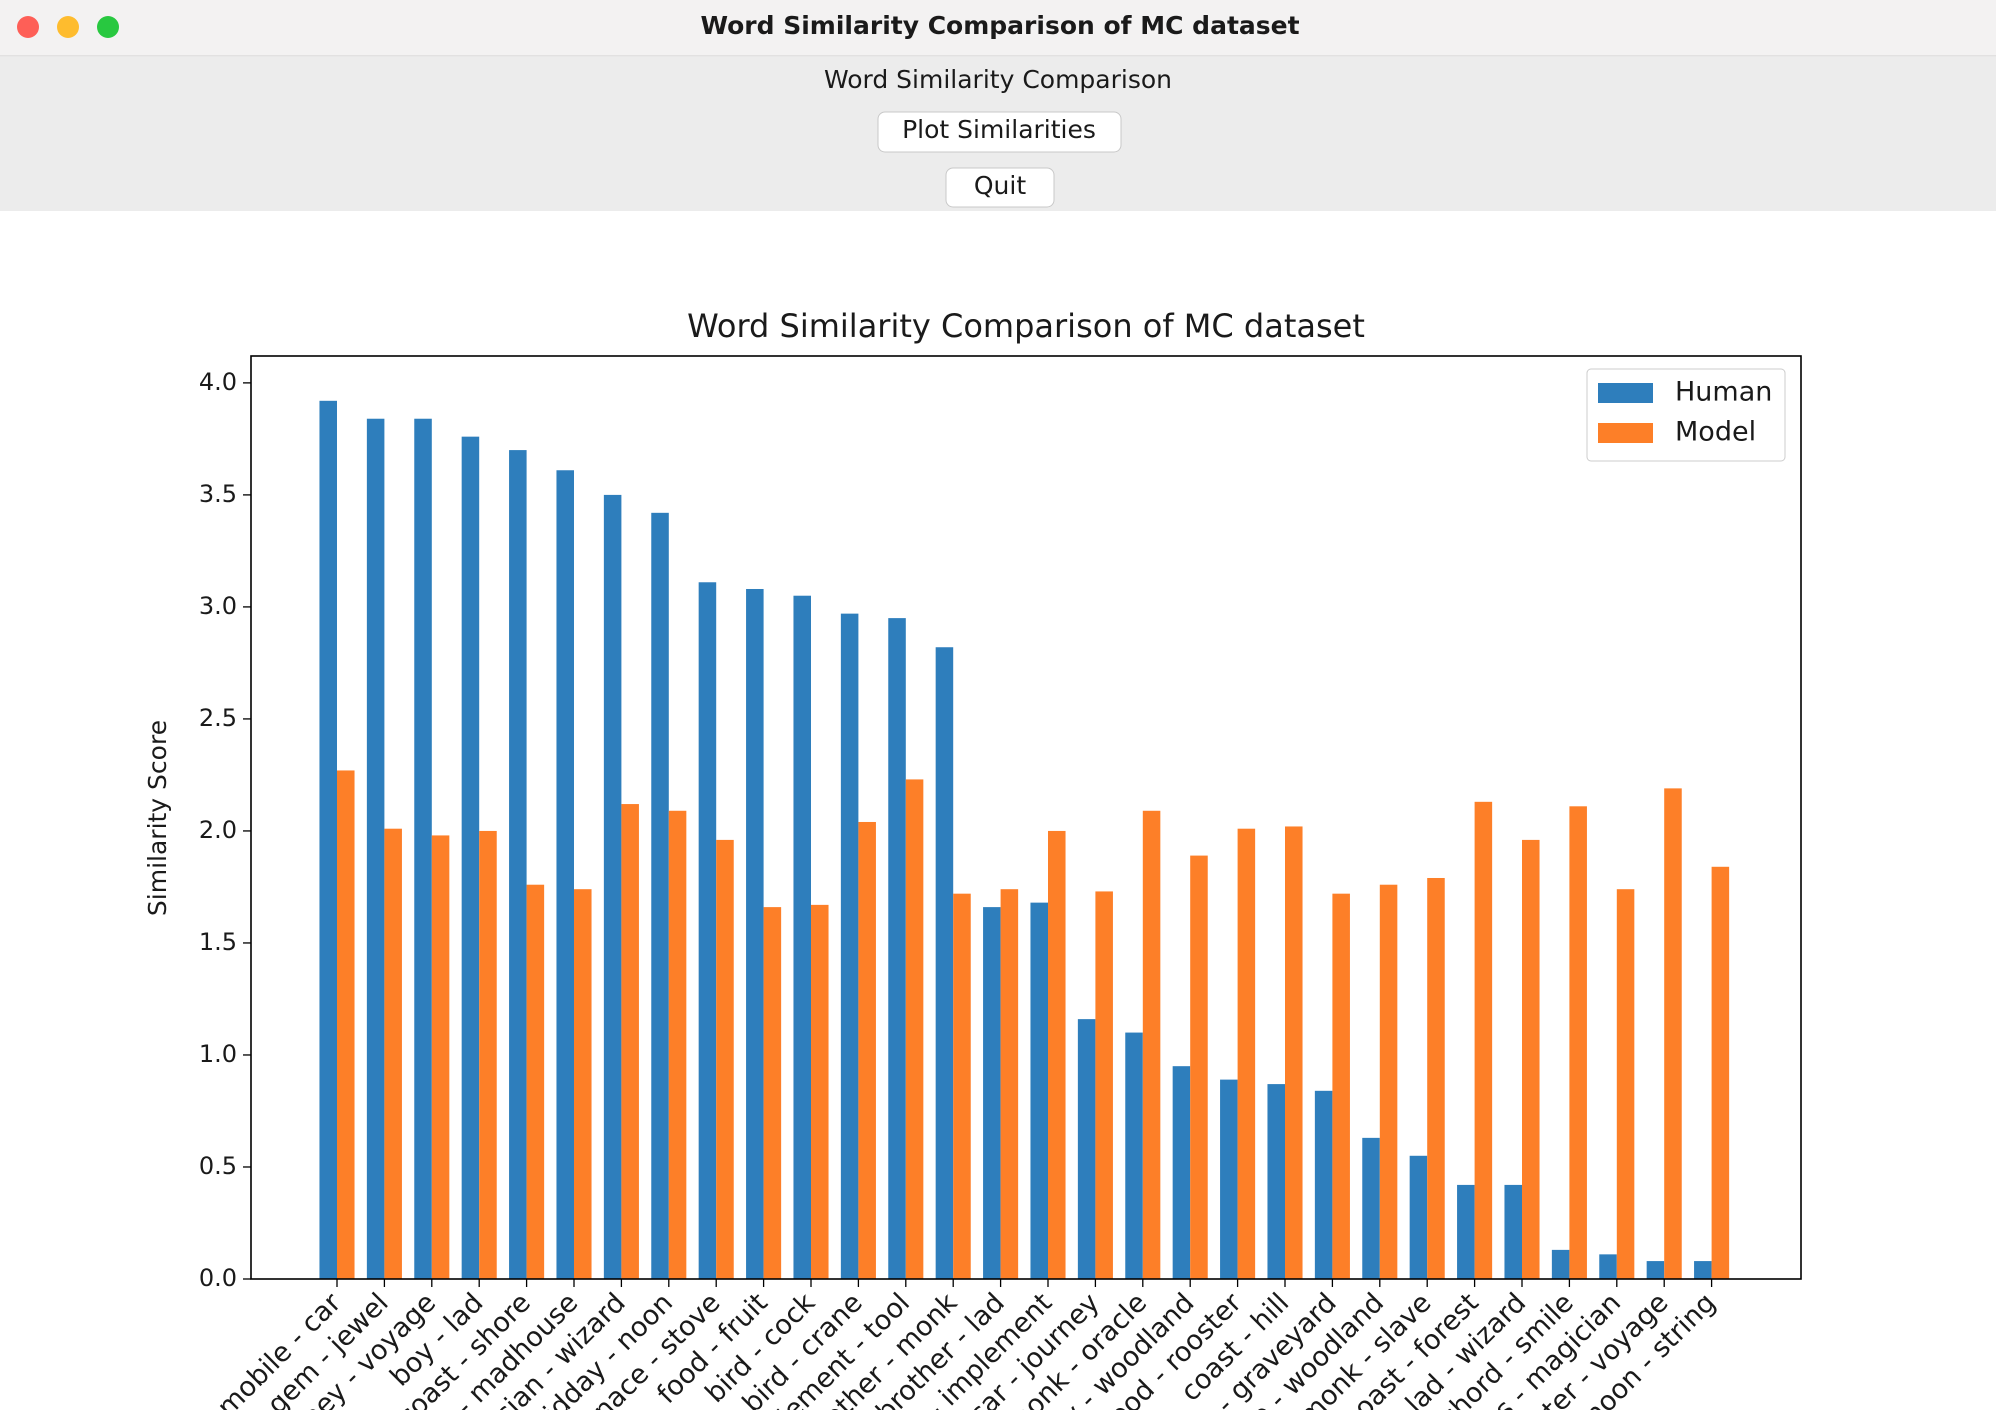 The image size is (1996, 1416). What do you see at coordinates (998, 79) in the screenshot?
I see `panel-heading: Word Similarity Comparison` at bounding box center [998, 79].